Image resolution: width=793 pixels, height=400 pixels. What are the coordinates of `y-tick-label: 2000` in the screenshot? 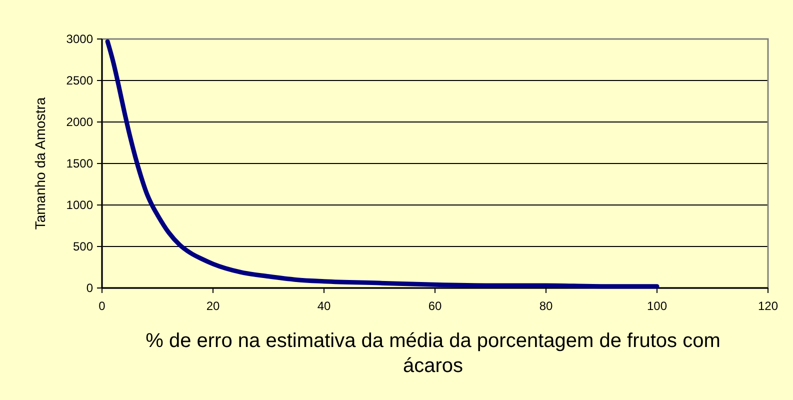 It's located at (80, 122).